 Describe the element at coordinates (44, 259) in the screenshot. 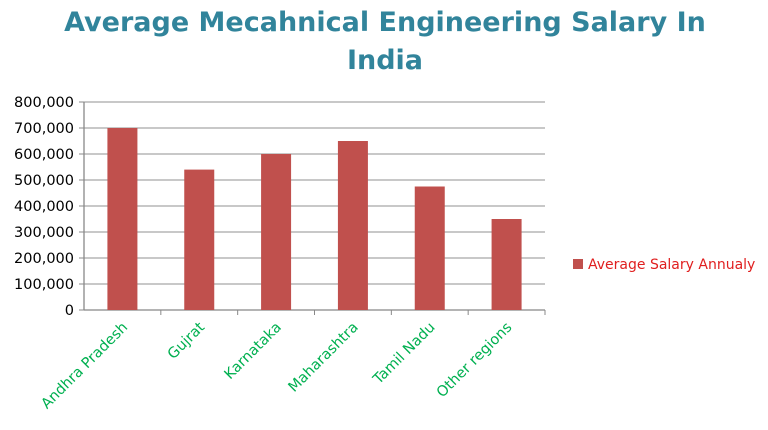

I see `y-tick-label: 200,000` at that location.